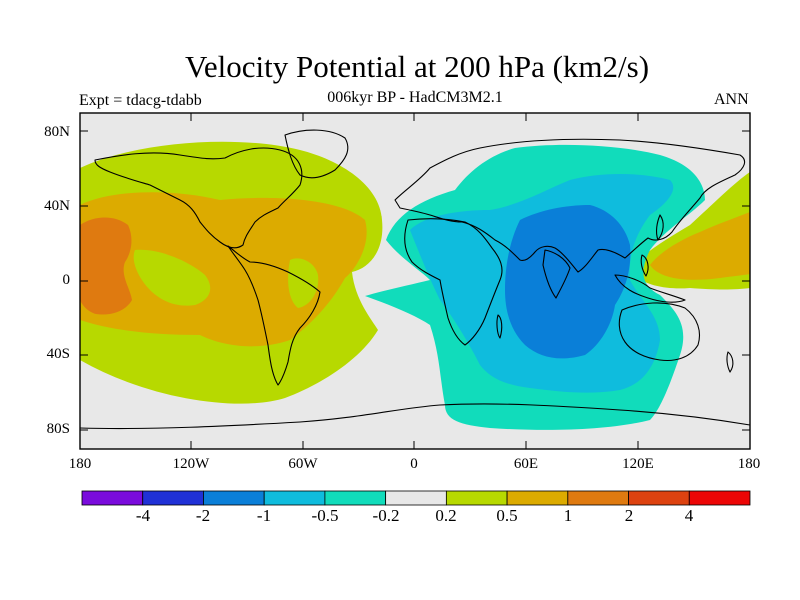  What do you see at coordinates (417, 66) in the screenshot?
I see `map-title: Velocity Potential at 200 hPa (km2/s)` at bounding box center [417, 66].